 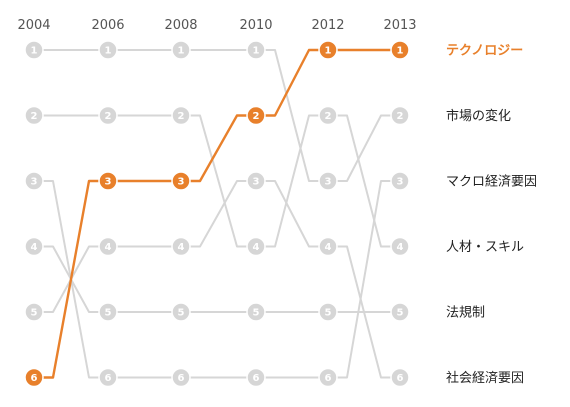 I want to click on legend-label-5: 法規制, so click(x=465, y=313).